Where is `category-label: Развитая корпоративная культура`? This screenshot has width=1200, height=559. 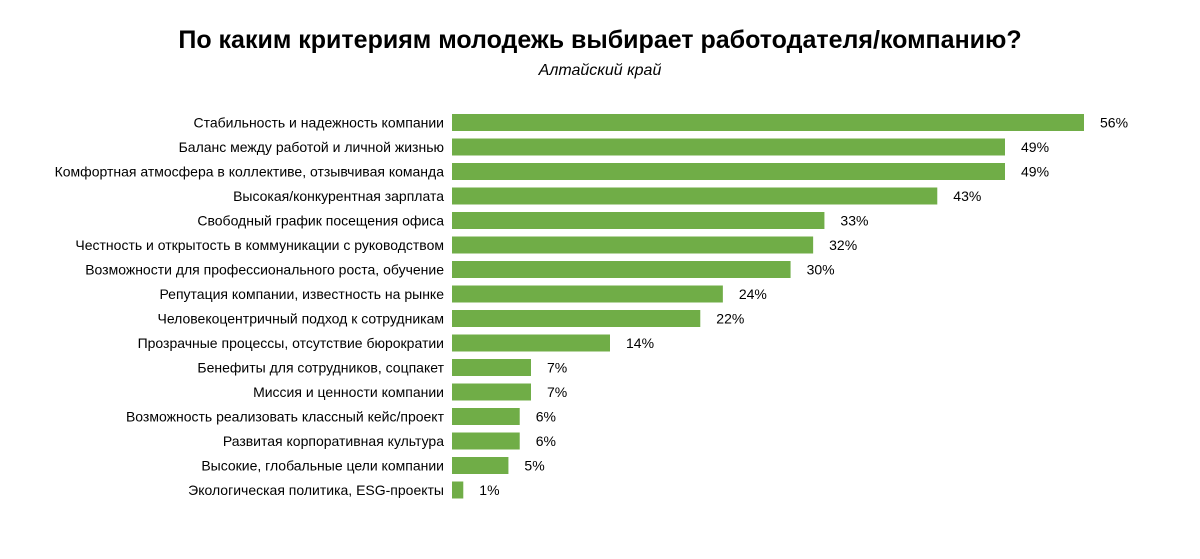
category-label: Развитая корпоративная культура is located at coordinates (333, 441).